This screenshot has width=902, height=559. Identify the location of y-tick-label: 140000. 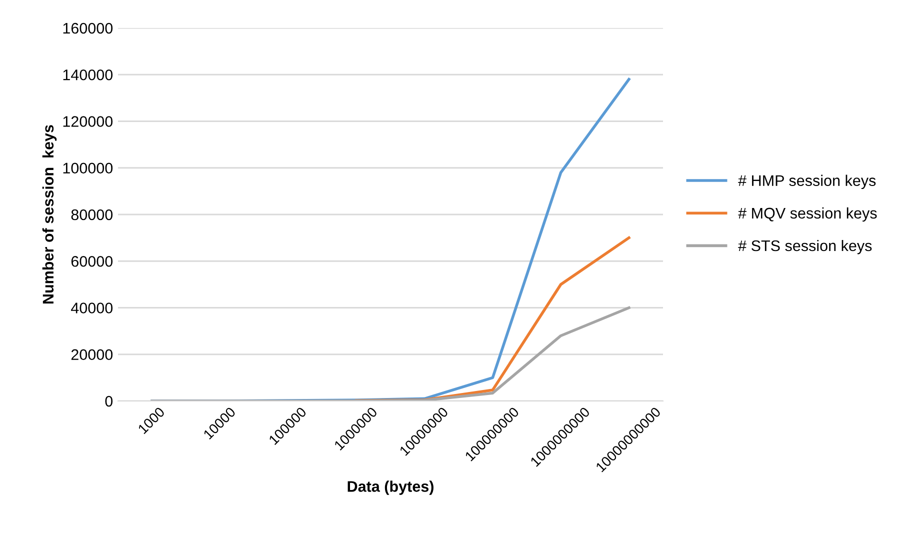
(88, 74).